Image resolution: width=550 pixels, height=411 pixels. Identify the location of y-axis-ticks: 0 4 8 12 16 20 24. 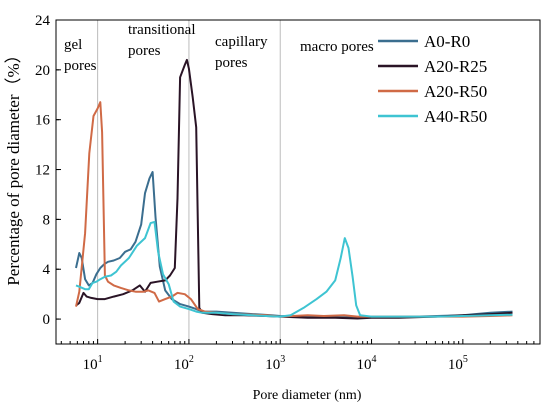
(48, 170).